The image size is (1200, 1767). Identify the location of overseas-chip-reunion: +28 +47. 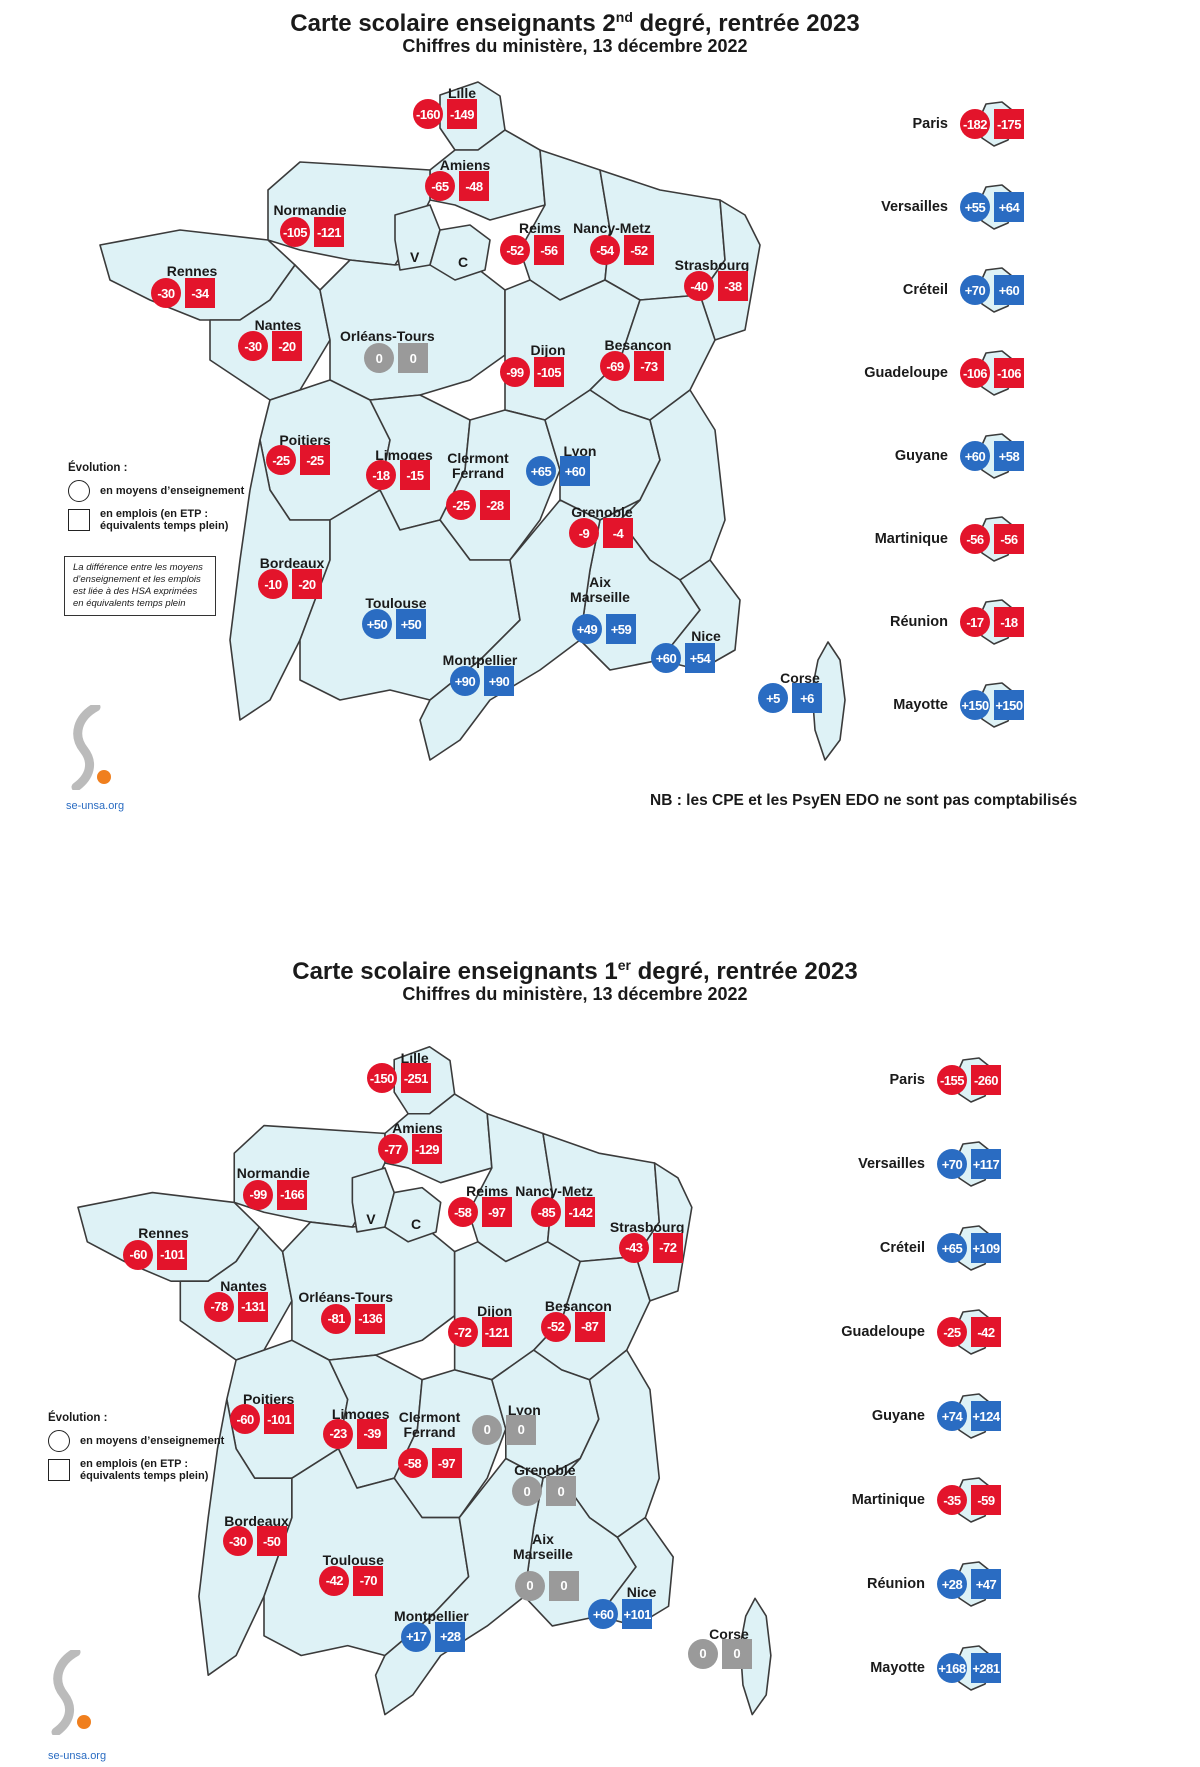
(973, 1584).